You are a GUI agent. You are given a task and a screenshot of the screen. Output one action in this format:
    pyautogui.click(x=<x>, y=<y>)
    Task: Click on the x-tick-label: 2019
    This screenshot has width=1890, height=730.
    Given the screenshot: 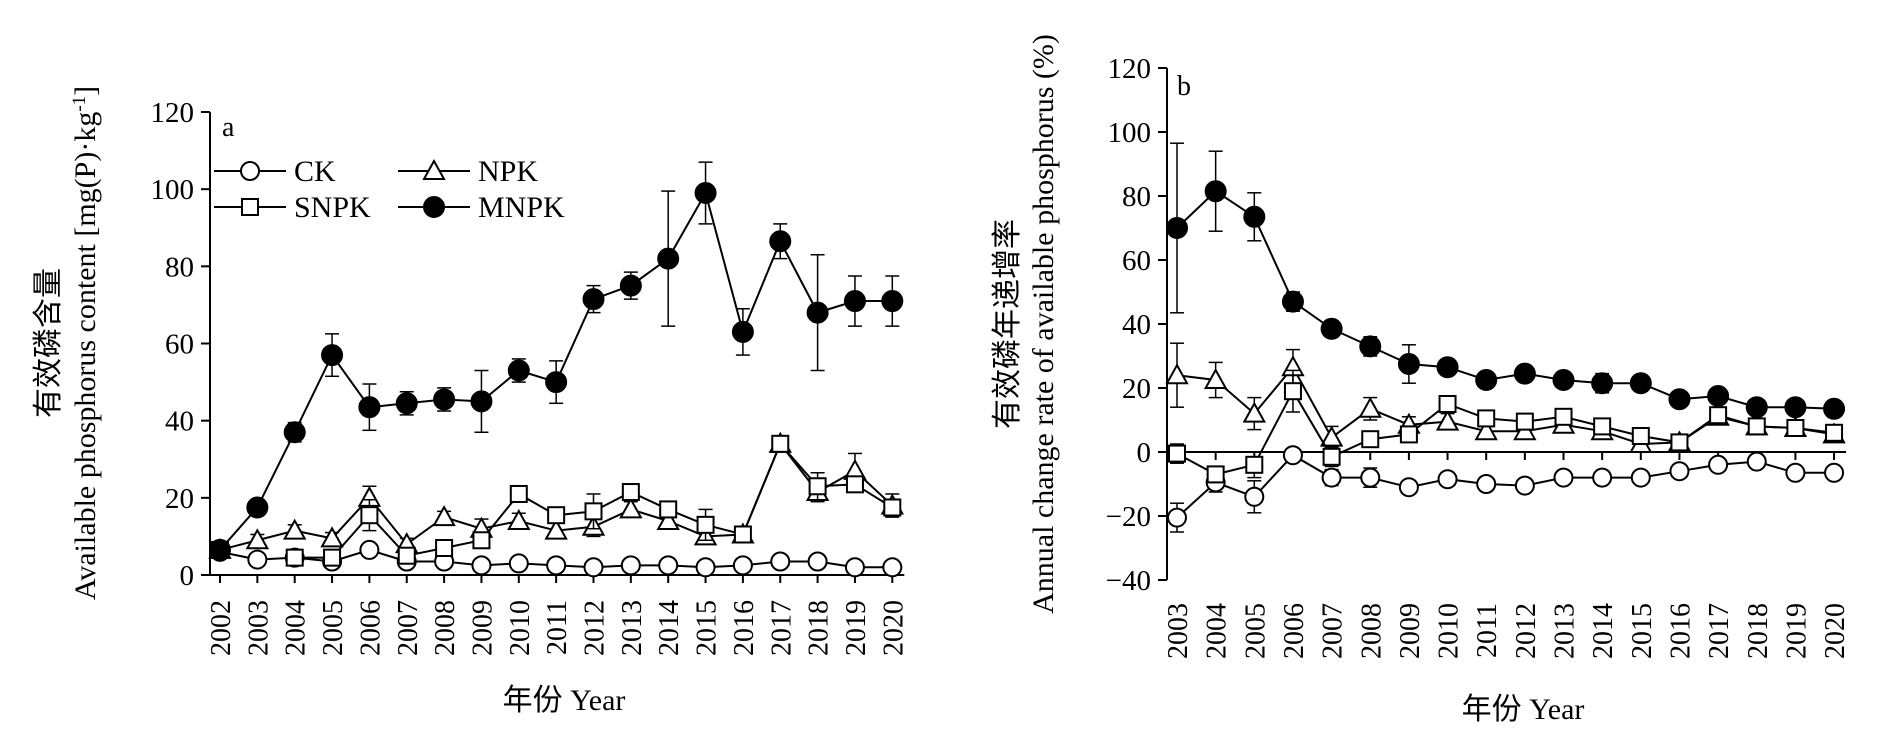 What is the action you would take?
    pyautogui.click(x=856, y=628)
    